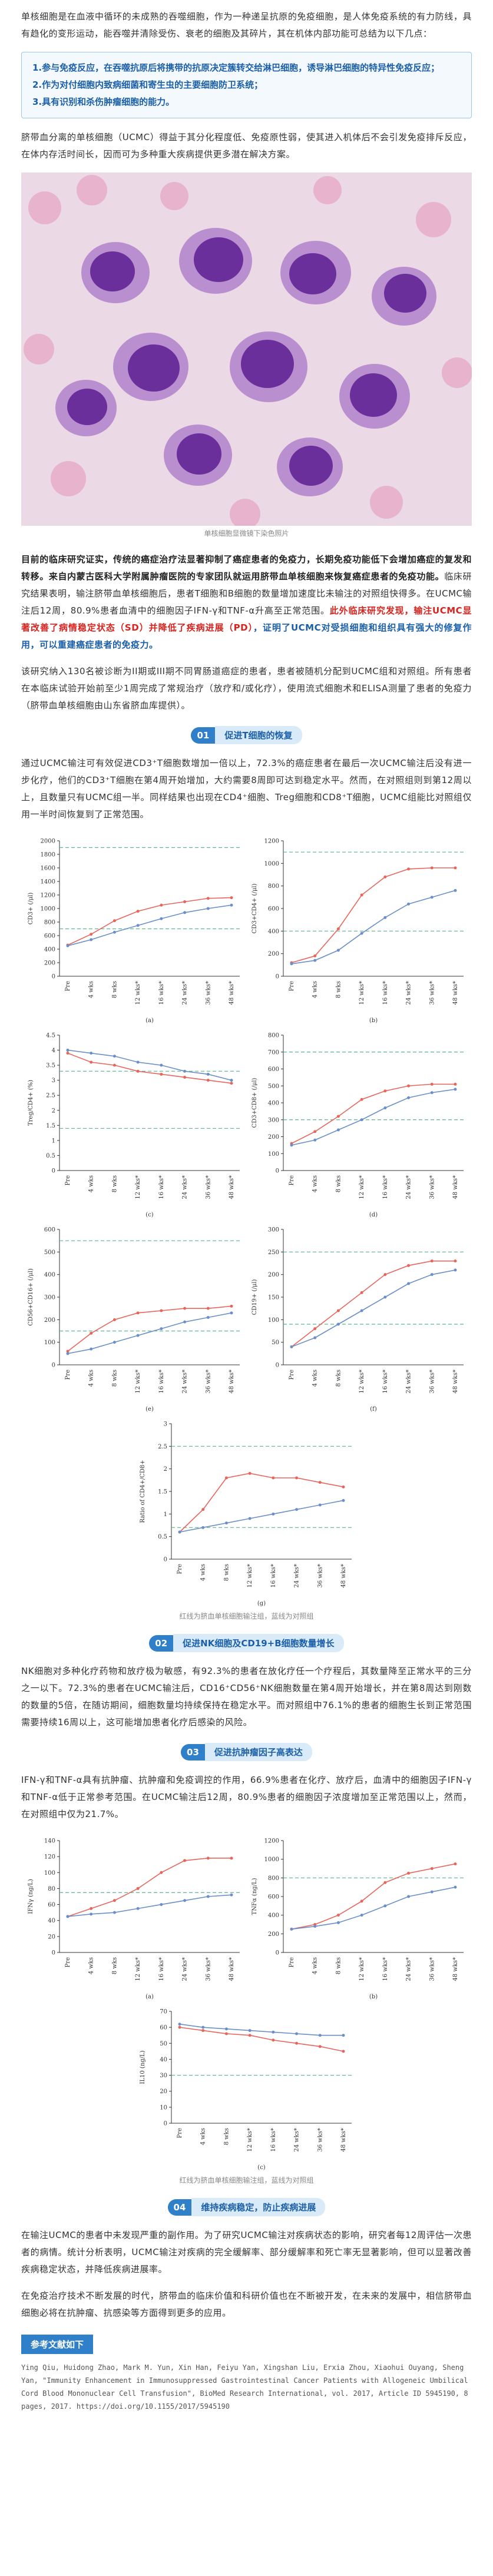 This screenshot has width=493, height=2576. Describe the element at coordinates (48, 841) in the screenshot. I see `y-tick-label: 2000` at that location.